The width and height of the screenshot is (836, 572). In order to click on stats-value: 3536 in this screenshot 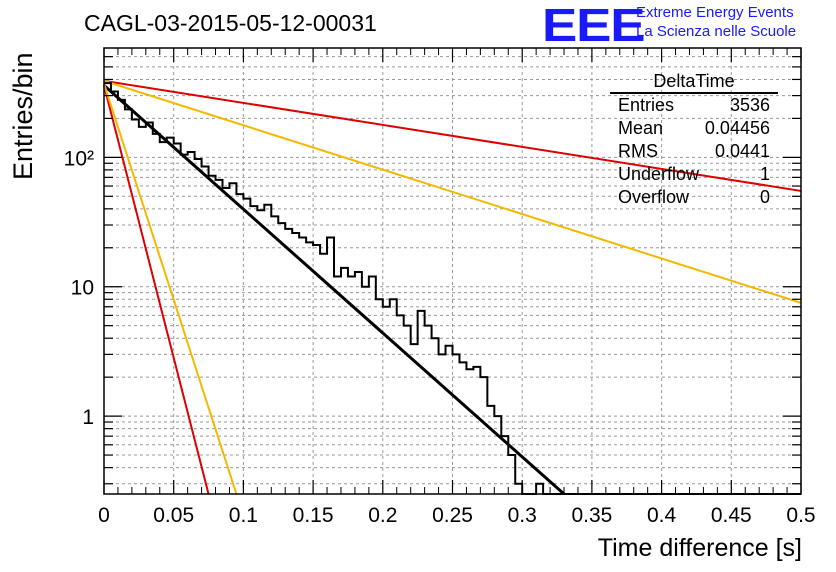, I will do `click(749, 105)`.